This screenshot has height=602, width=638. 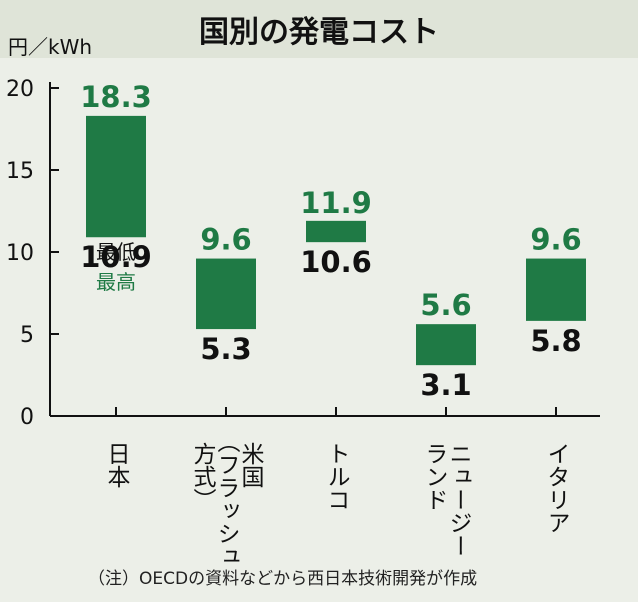 What do you see at coordinates (282, 579) in the screenshot?
I see `source-note: （注）OECDの資料などから西日本技術開発が作成` at bounding box center [282, 579].